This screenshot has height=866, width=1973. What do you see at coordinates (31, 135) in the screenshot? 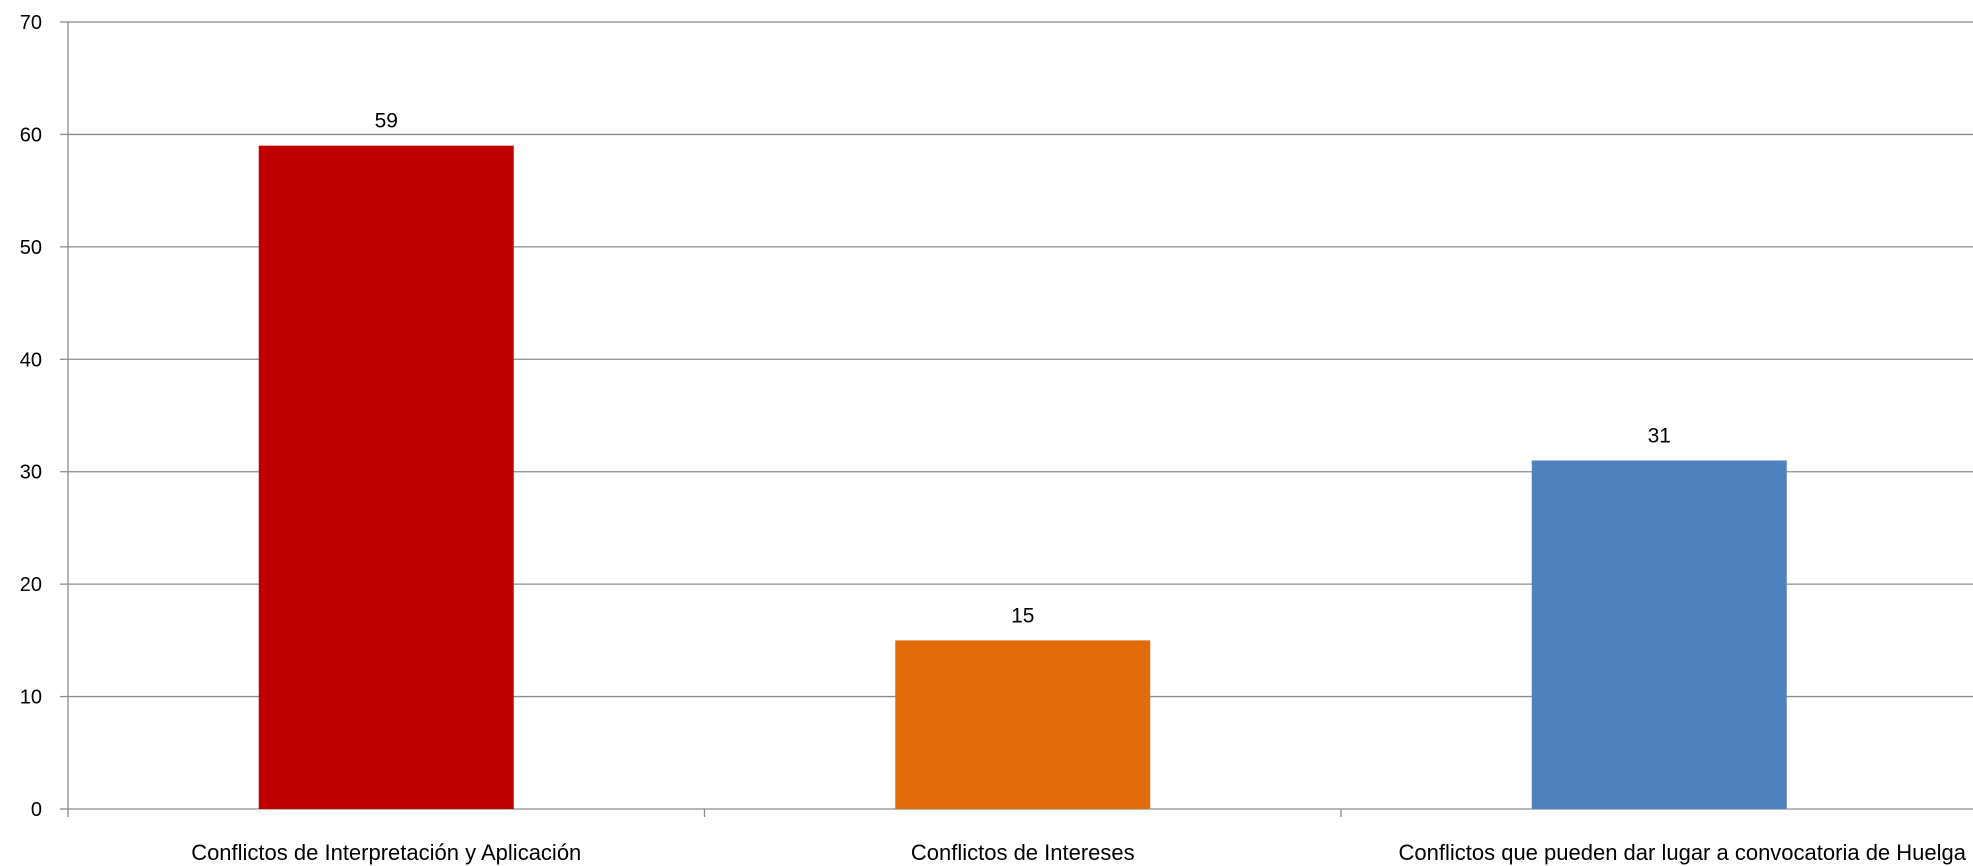
I see `y-tick-label: 60` at bounding box center [31, 135].